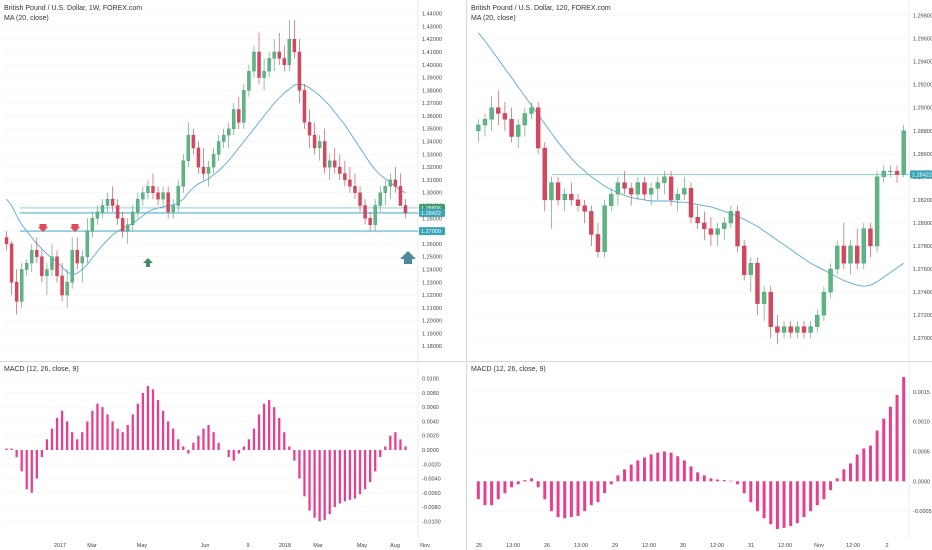  Describe the element at coordinates (430, 451) in the screenshot. I see `left-macd-tick-label: 0.0000` at that location.